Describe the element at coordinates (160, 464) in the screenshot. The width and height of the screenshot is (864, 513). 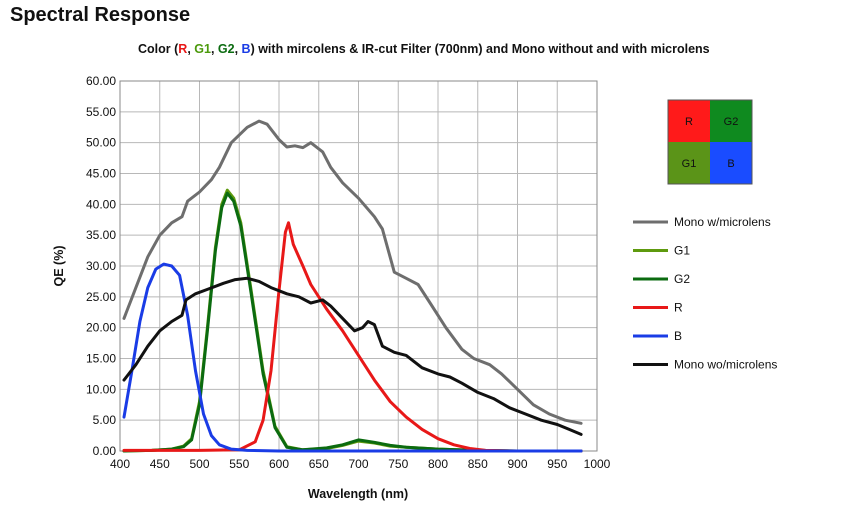
I see `x-tick-label: 450` at that location.